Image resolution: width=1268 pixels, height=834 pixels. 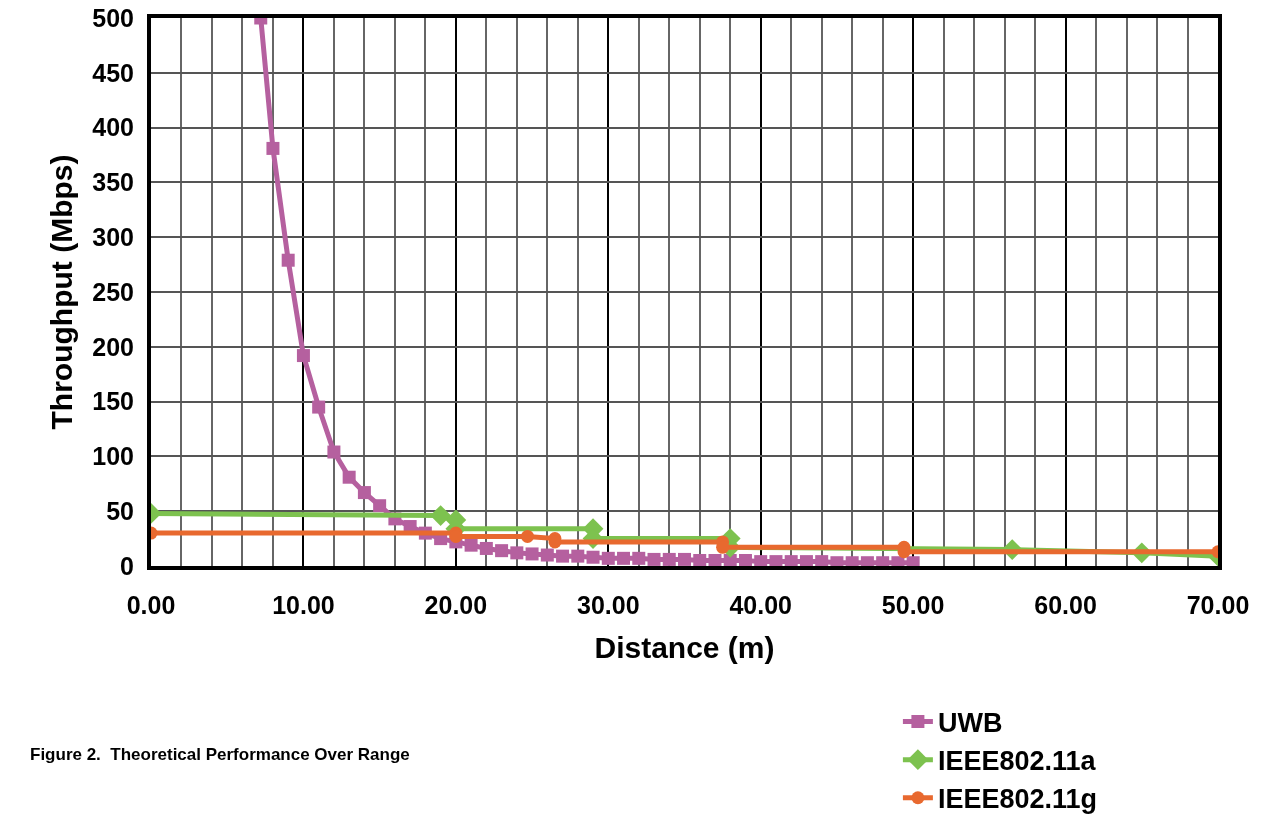 I want to click on y-tick-label: 350, so click(x=113, y=182).